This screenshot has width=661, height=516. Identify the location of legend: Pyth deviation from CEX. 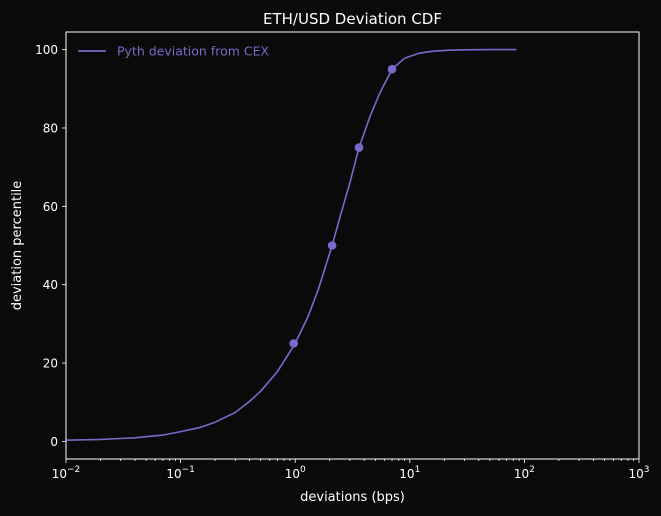
(173, 51).